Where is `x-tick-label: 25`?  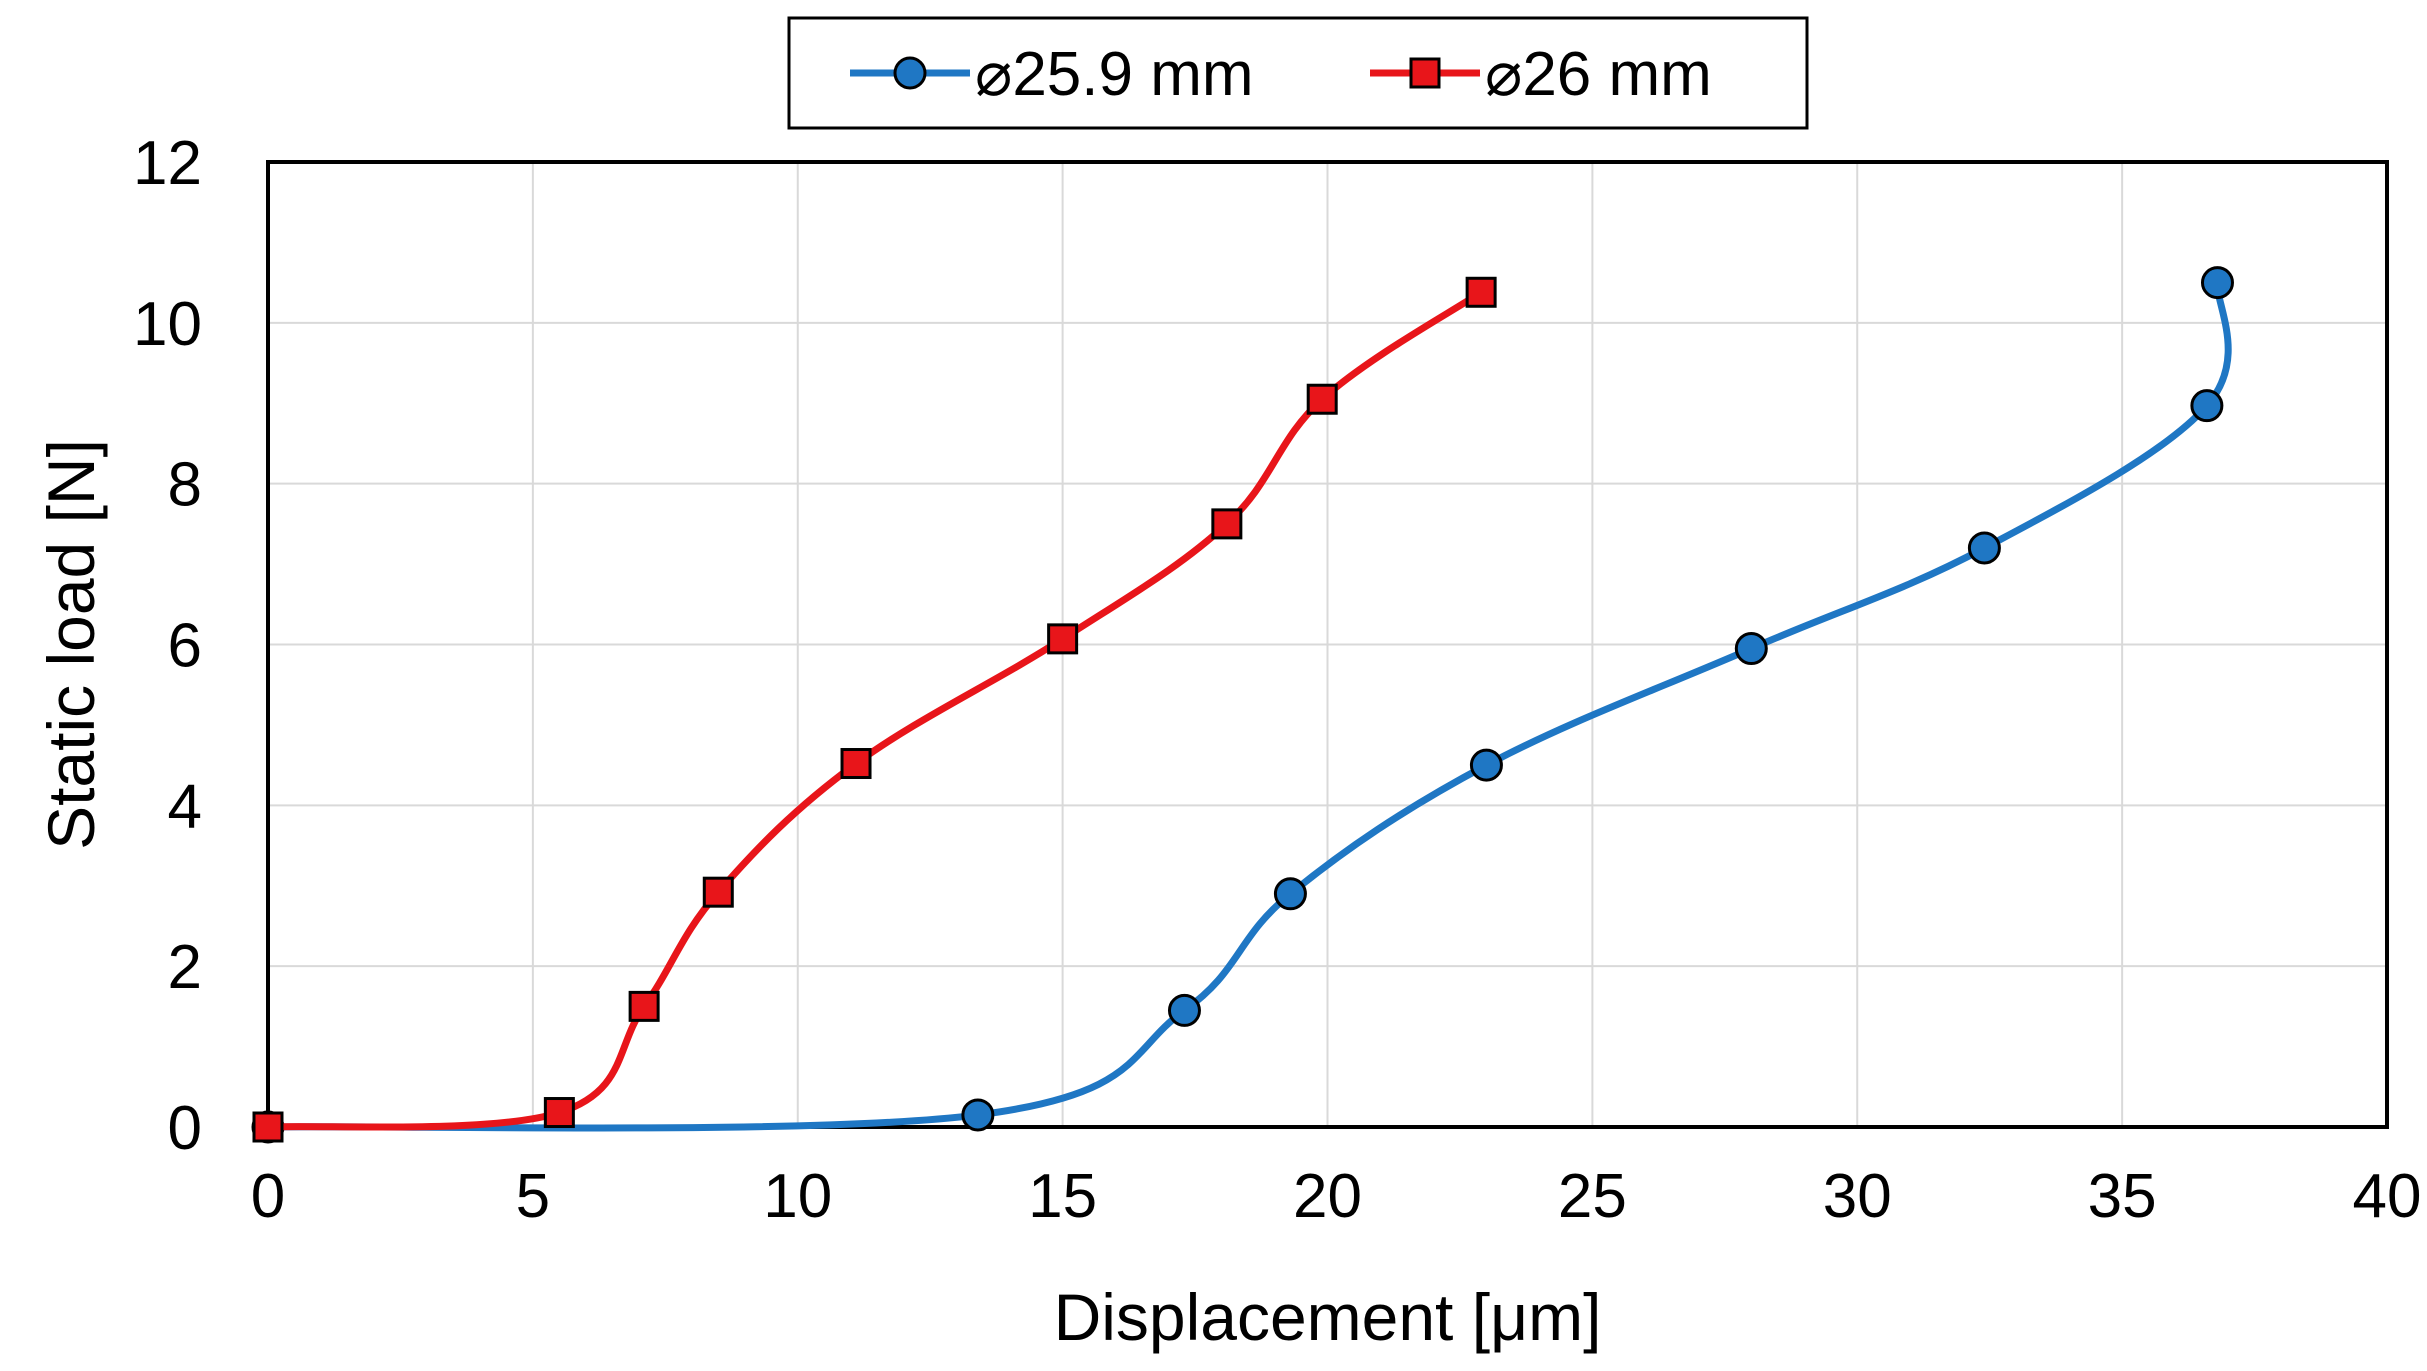
x-tick-label: 25 is located at coordinates (1592, 1196).